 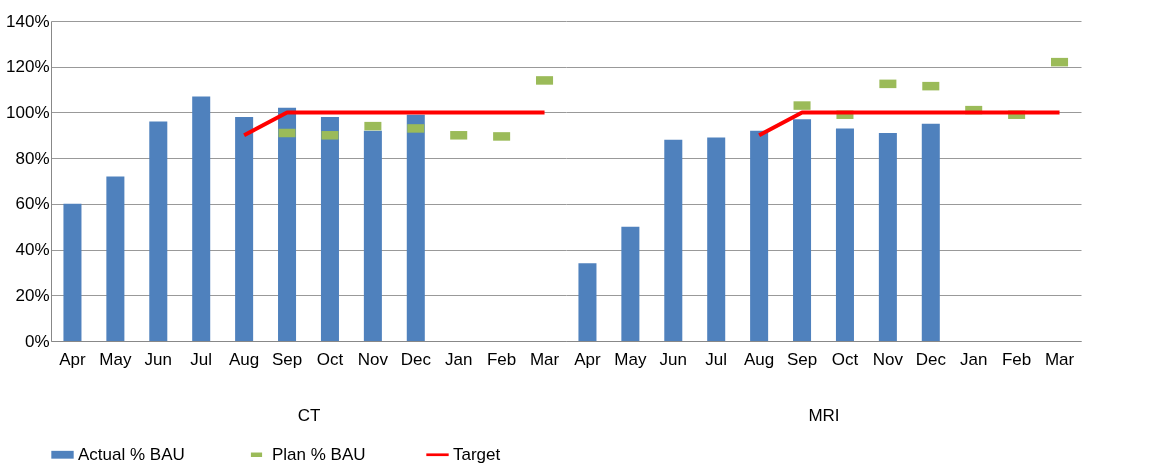 I want to click on y-tick-label: 120%, so click(x=28, y=67).